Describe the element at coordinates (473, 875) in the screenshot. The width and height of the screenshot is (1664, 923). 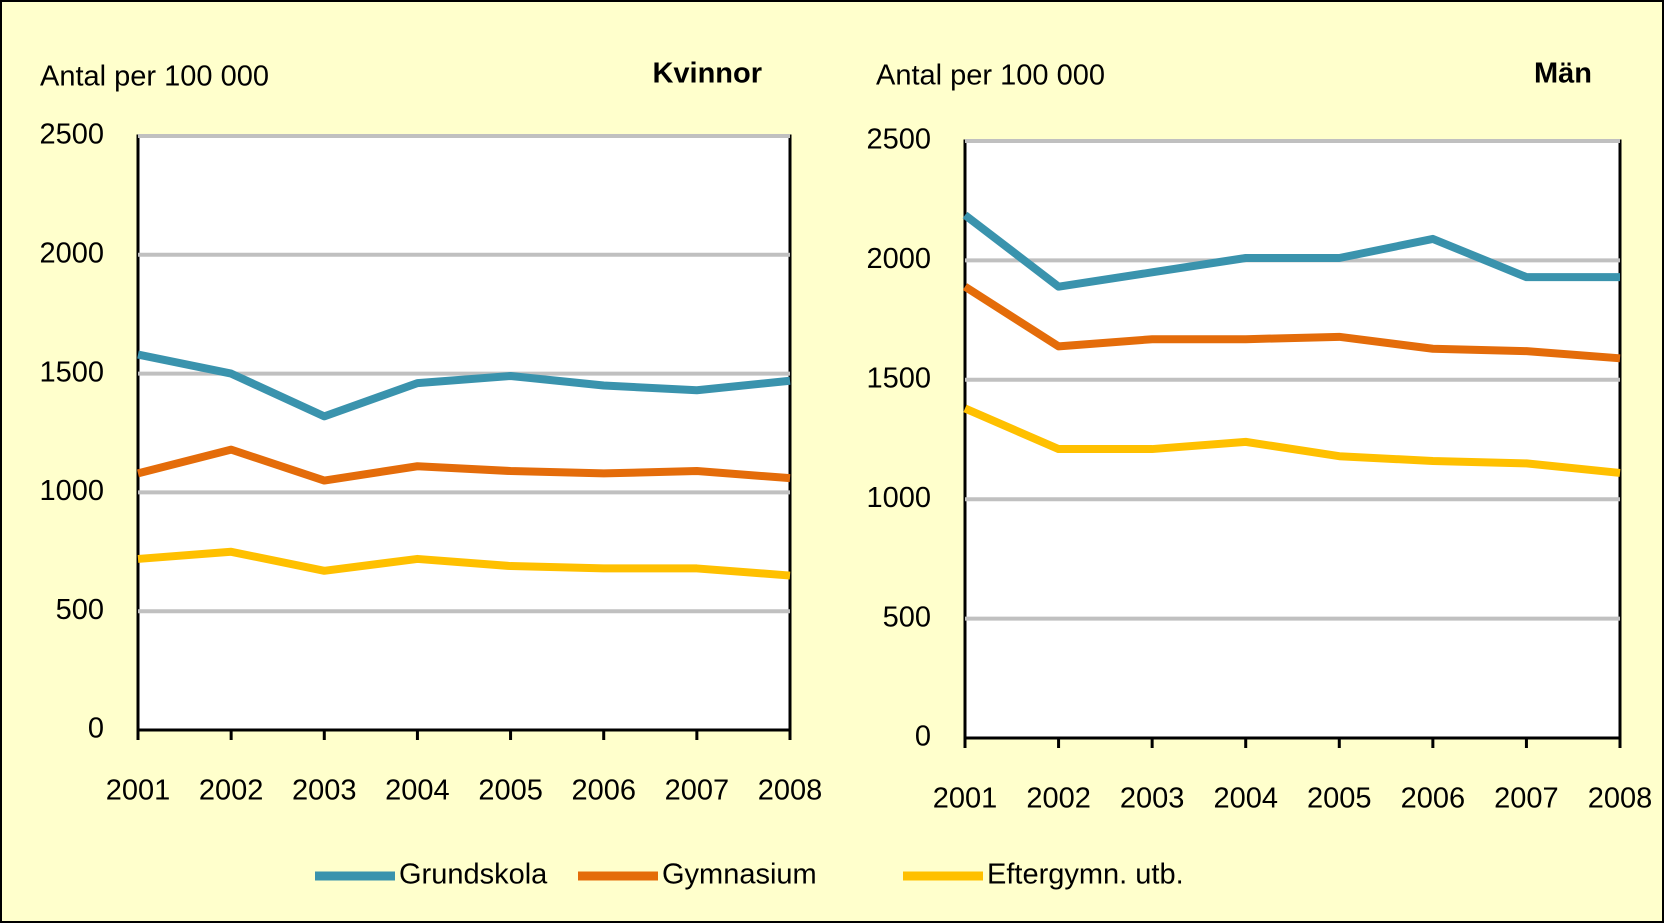
I see `legend-label: Grundskola` at that location.